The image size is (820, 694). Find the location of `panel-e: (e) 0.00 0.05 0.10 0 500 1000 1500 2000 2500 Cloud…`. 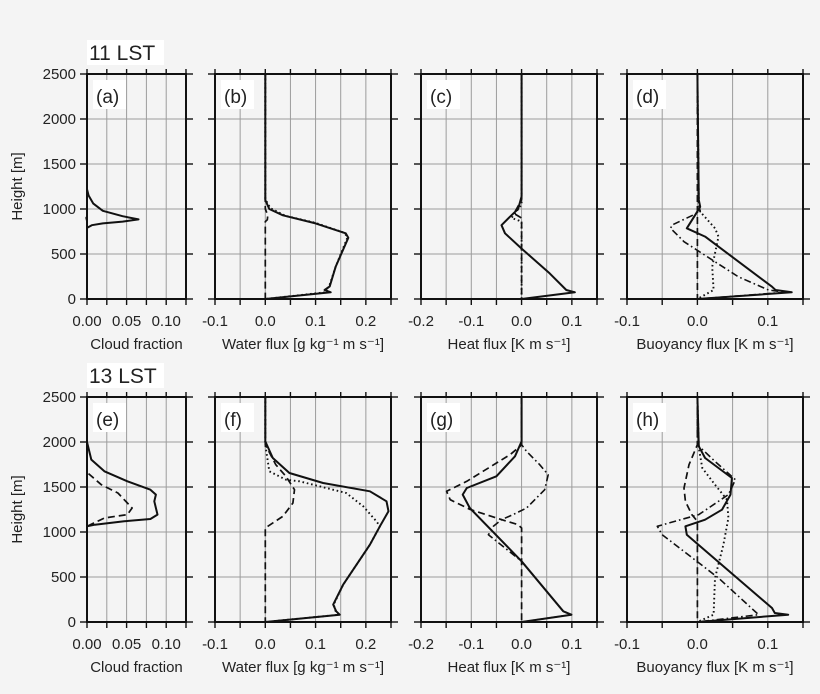

panel-e: (e) 0.00 0.05 0.10 0 500 1000 1500 2000 2500 Cloud… is located at coordinates (118, 532).